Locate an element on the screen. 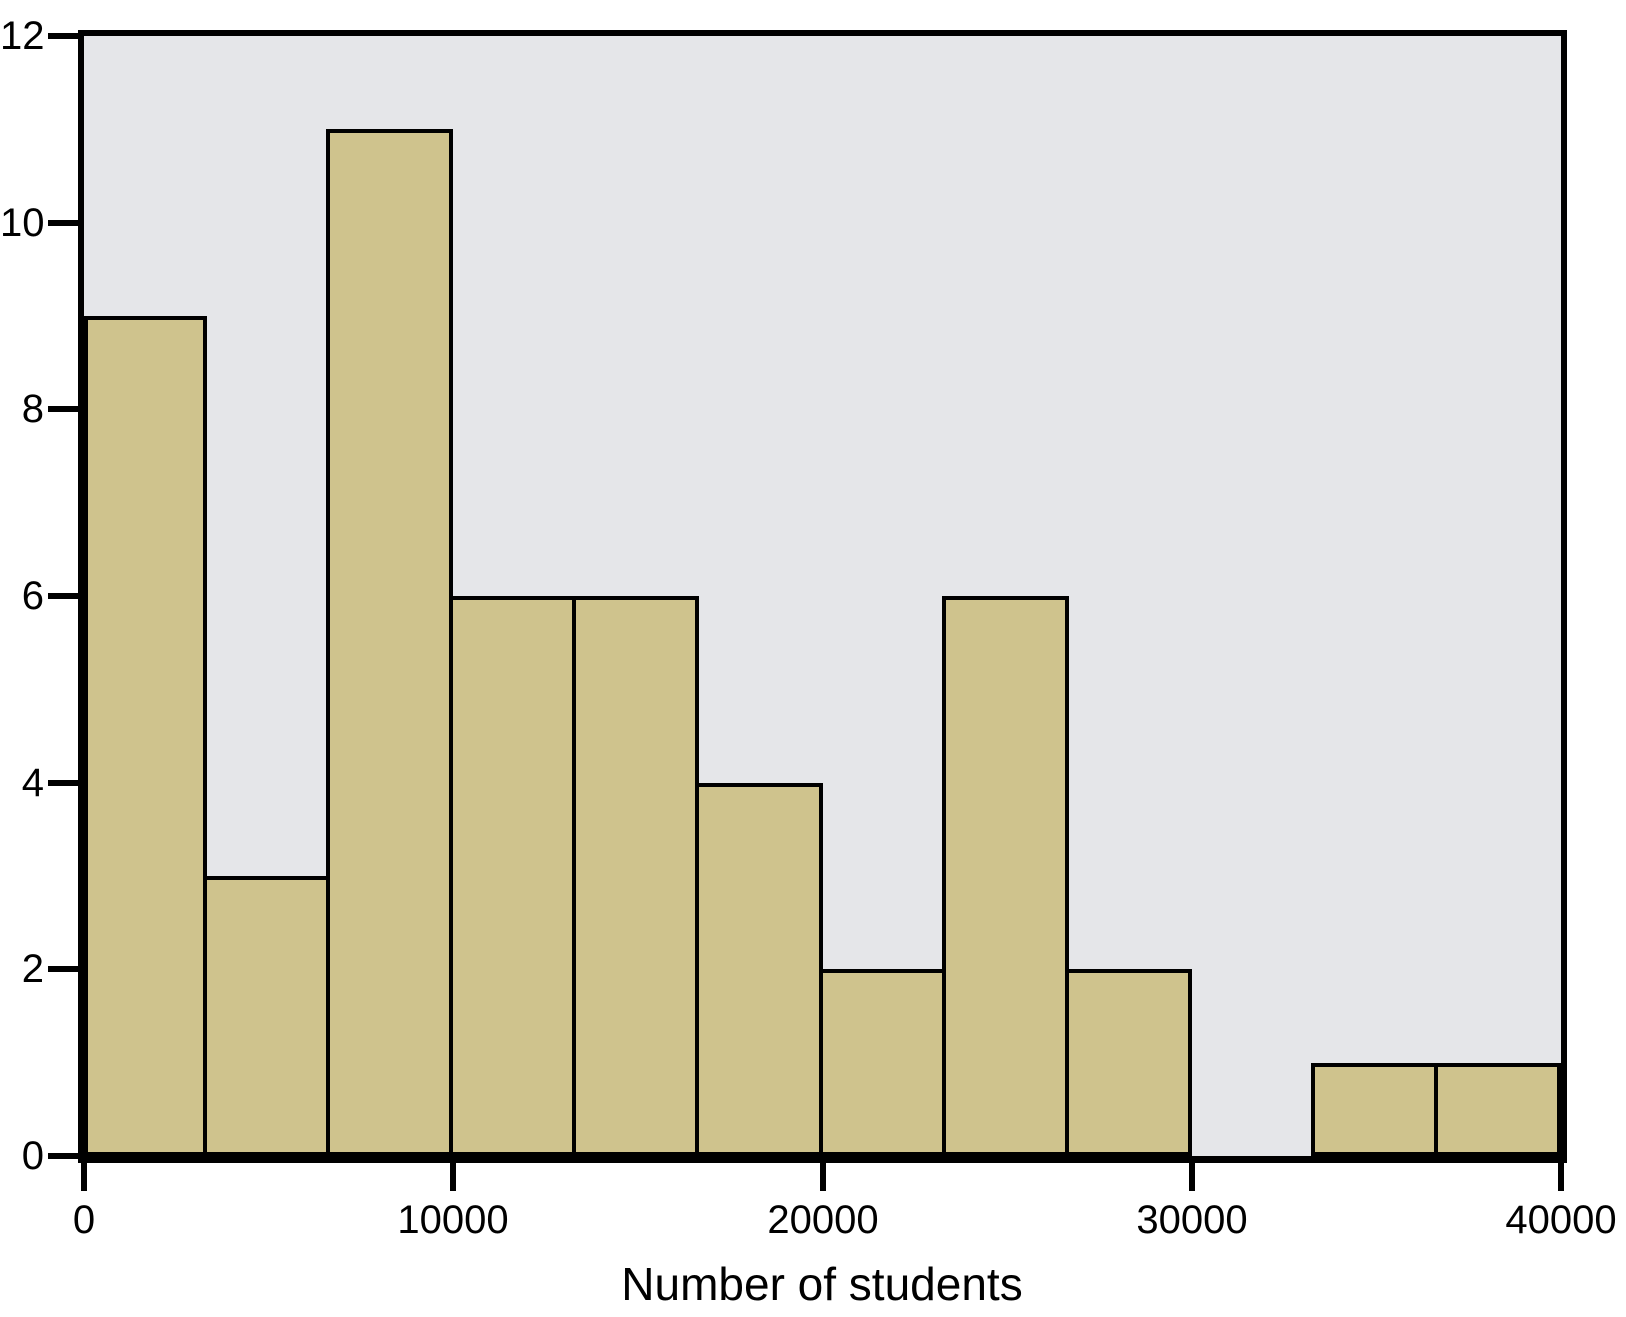  y-tick-label: 4 is located at coordinates (32, 783).